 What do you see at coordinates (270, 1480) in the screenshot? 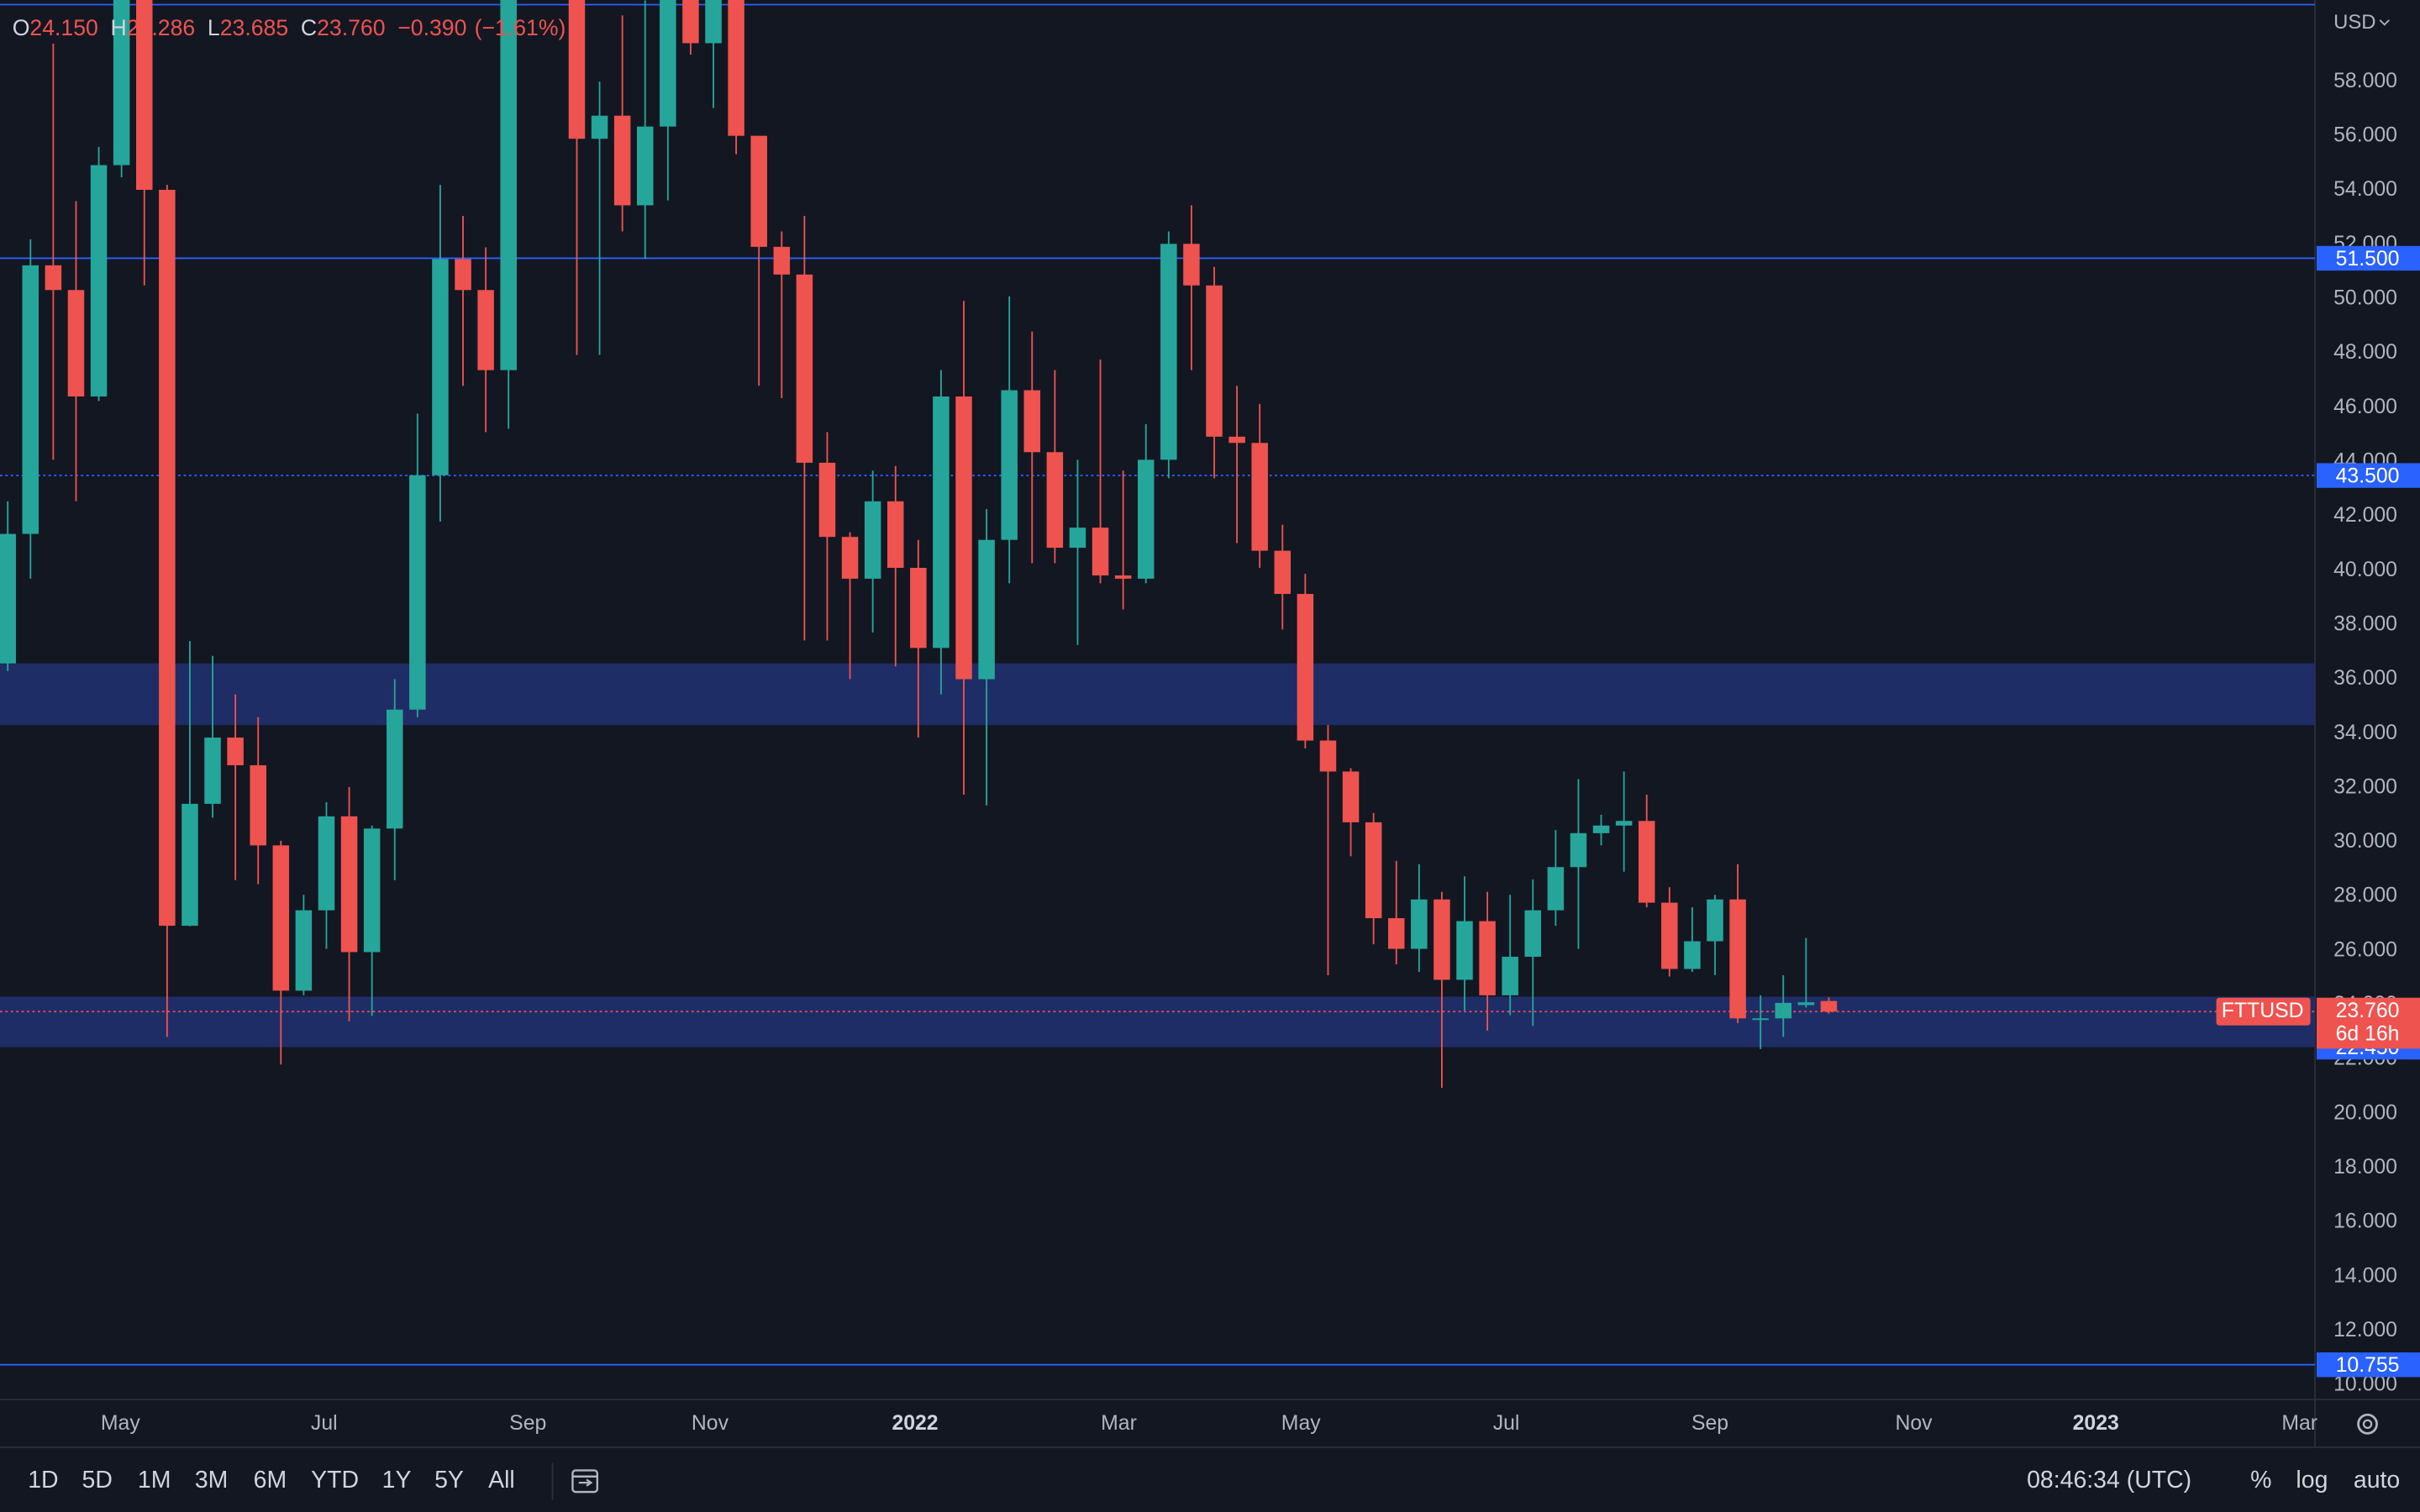
I see `range-button: 6M` at bounding box center [270, 1480].